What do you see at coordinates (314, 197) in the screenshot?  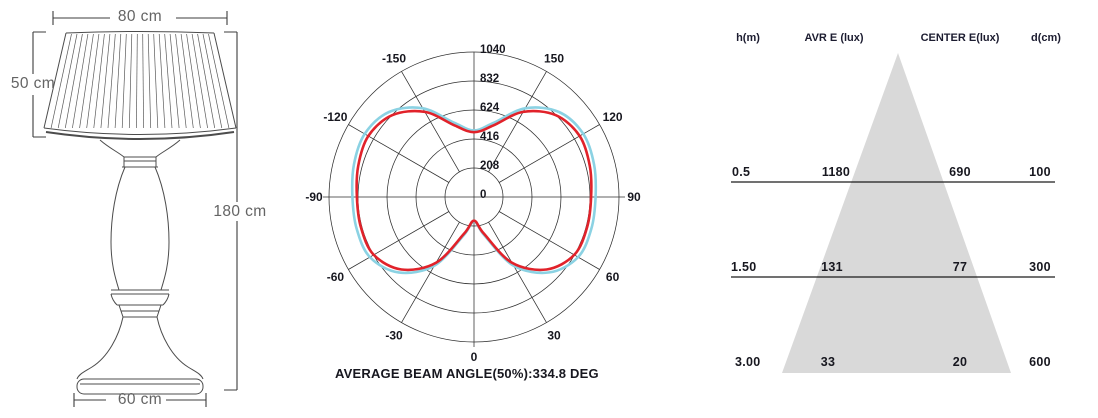 I see `svg-text: -90` at bounding box center [314, 197].